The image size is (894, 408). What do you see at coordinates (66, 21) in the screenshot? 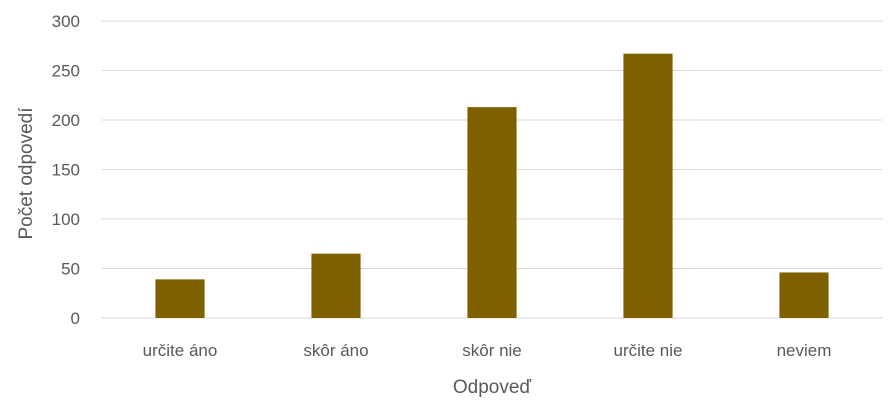
I see `y-tick-label: 300` at bounding box center [66, 21].